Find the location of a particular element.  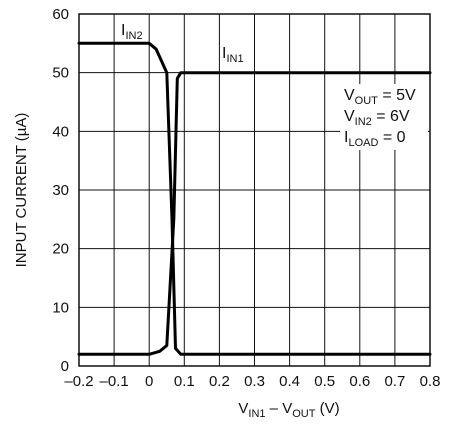

y-tick-label: 40 is located at coordinates (60, 131).